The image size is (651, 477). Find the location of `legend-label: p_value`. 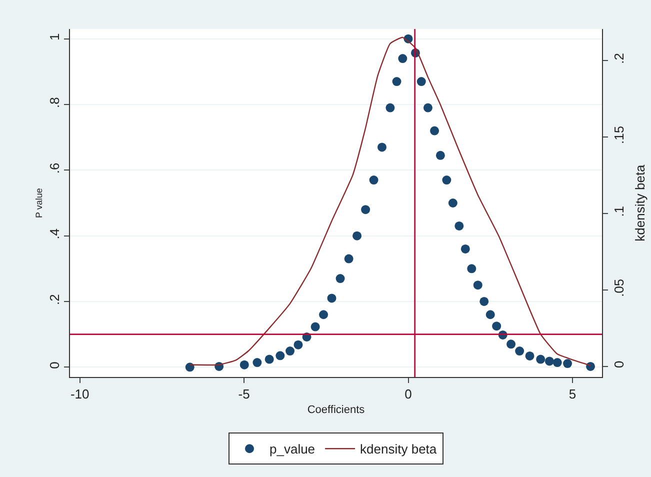

legend-label: p_value is located at coordinates (293, 449).